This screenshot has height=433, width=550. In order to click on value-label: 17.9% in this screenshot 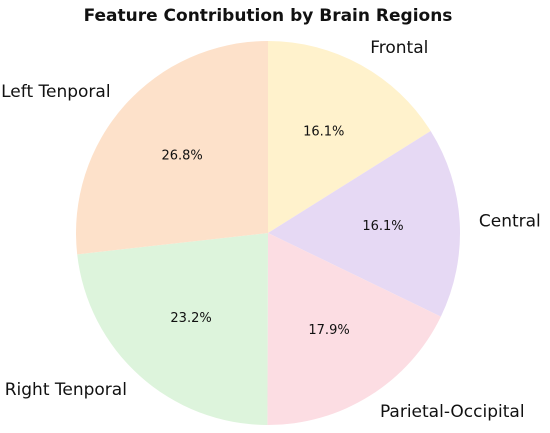, I will do `click(328, 330)`.